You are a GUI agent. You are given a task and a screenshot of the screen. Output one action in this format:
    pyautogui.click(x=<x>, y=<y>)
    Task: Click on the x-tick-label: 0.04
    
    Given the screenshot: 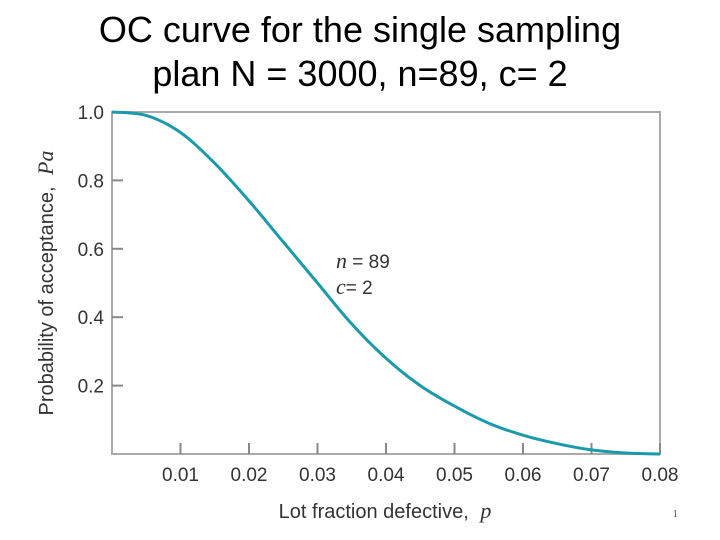 What is the action you would take?
    pyautogui.click(x=386, y=475)
    